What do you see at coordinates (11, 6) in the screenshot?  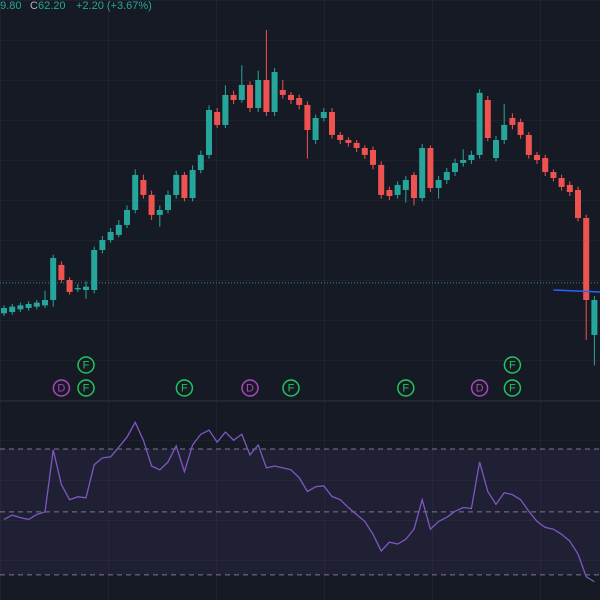 I see `header-prev: 59.80` at bounding box center [11, 6].